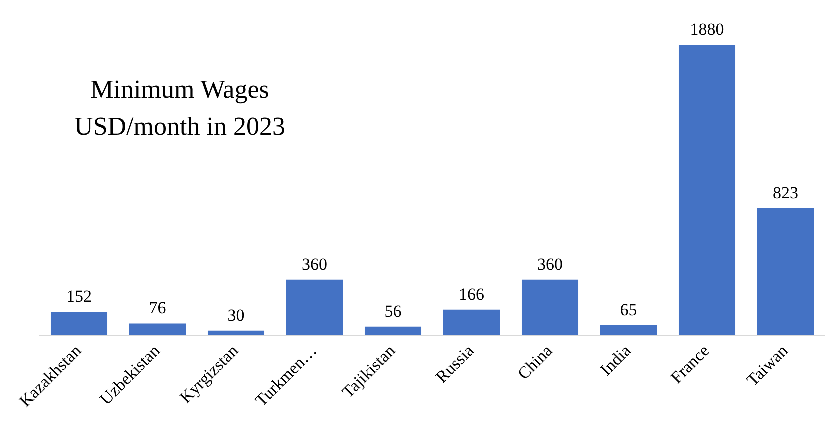 The image size is (835, 423). I want to click on data-label: 76, so click(157, 308).